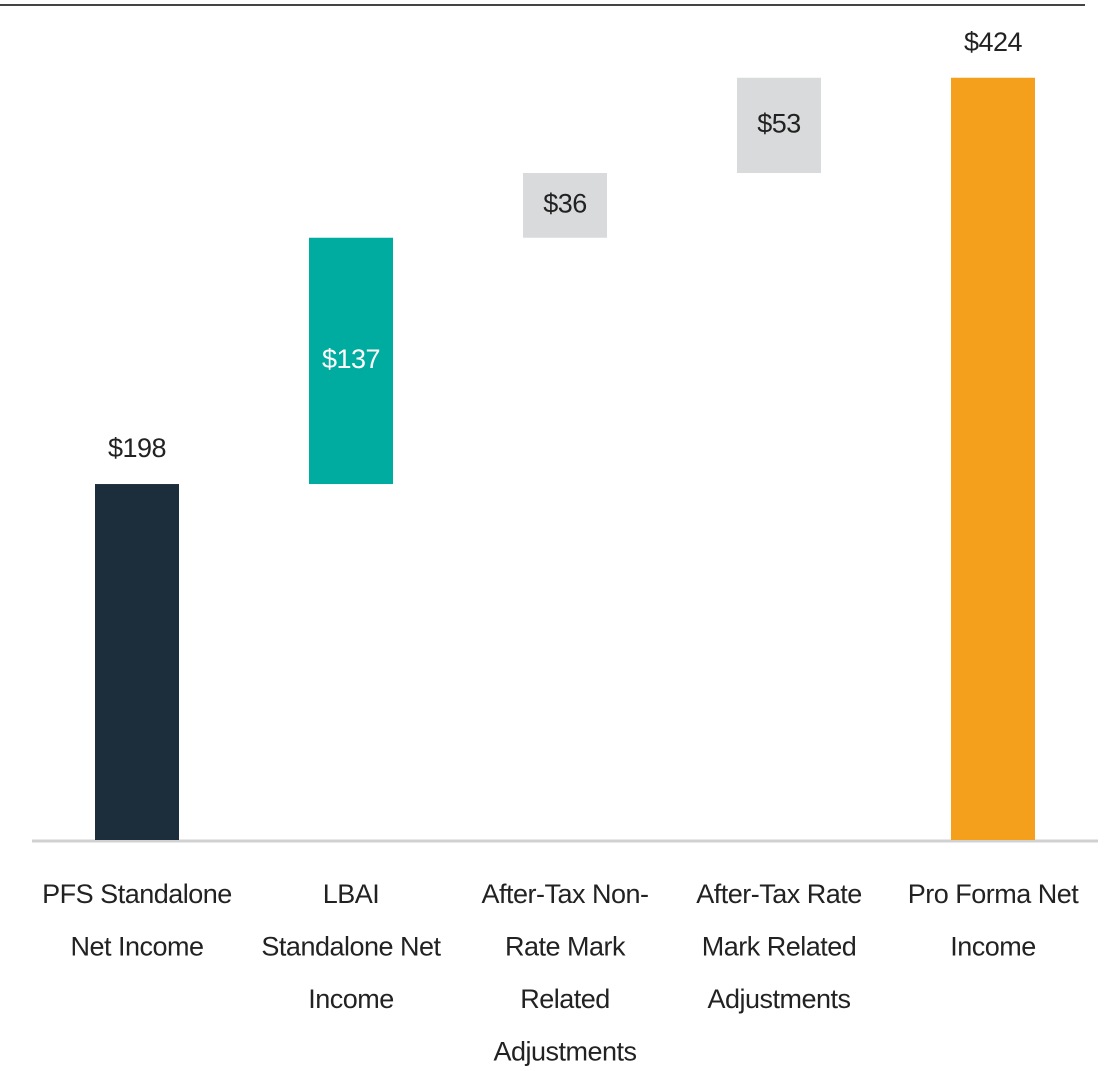 This screenshot has width=1115, height=1071. I want to click on value-label: $198, so click(137, 448).